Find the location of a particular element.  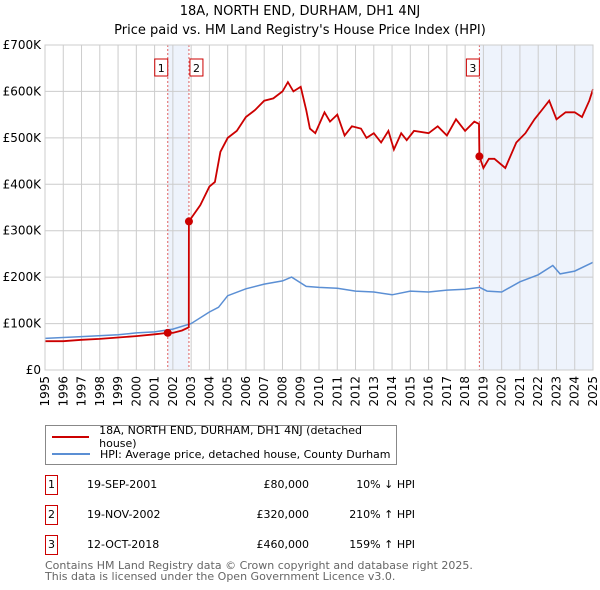

sale-label: 1 is located at coordinates (161, 68).